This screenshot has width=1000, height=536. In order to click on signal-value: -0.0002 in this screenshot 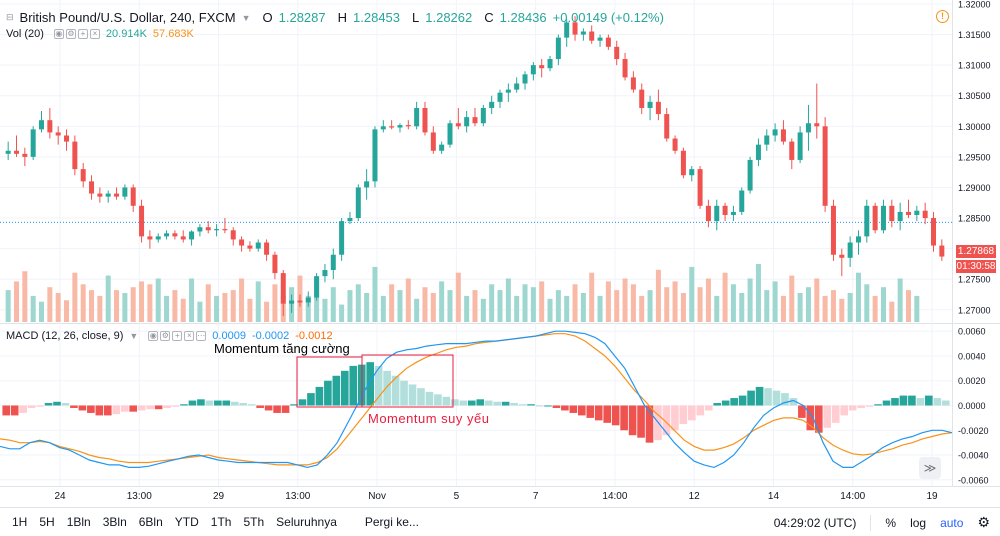, I will do `click(270, 336)`.